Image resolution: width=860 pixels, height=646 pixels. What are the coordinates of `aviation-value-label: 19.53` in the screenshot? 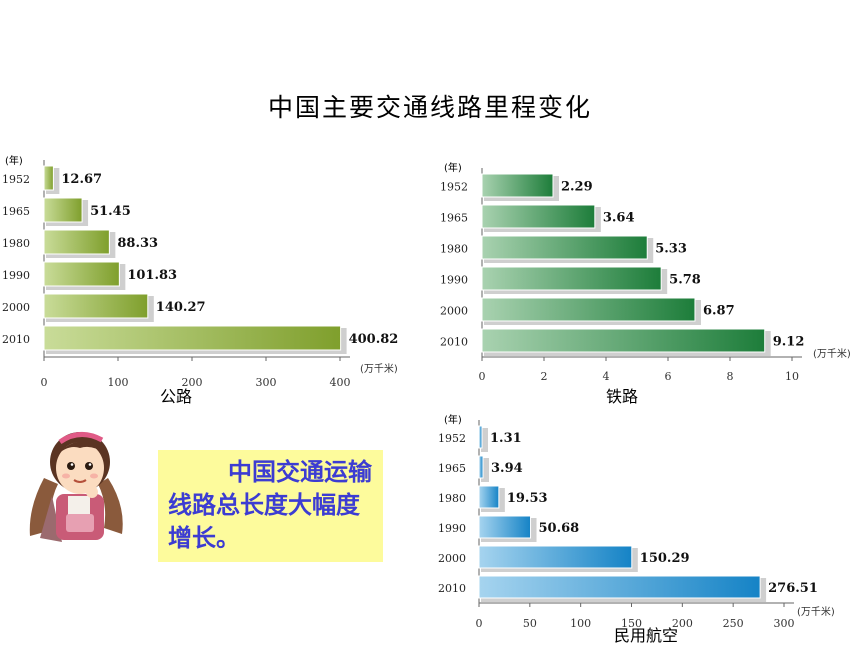 It's located at (527, 498).